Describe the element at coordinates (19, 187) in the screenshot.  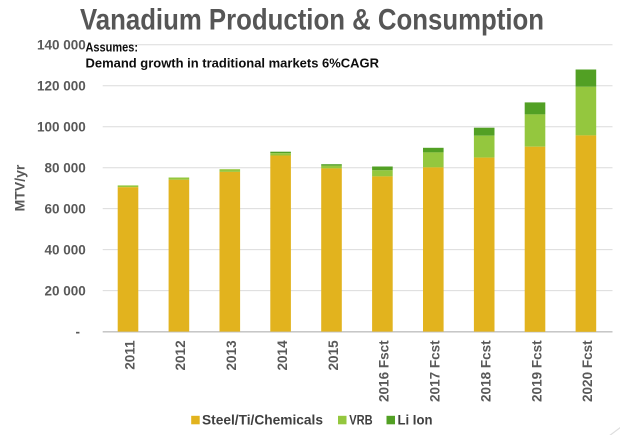
I see `svg-text: MTV/yr` at that location.